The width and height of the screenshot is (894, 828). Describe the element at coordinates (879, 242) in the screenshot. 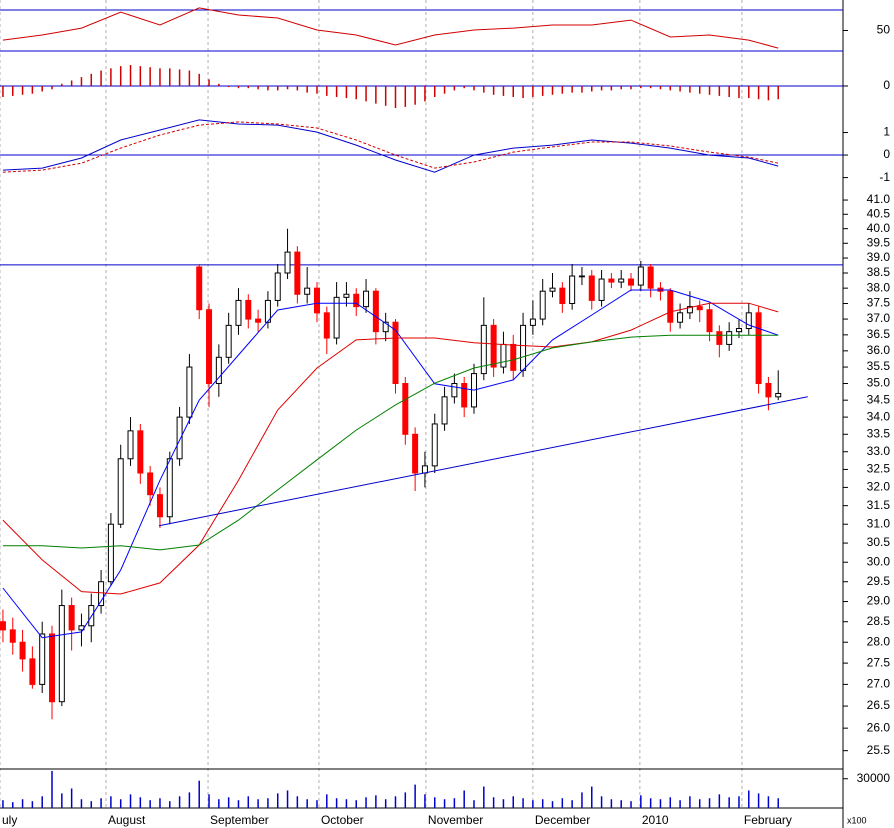

I see `y-tick-label: 39.5` at that location.